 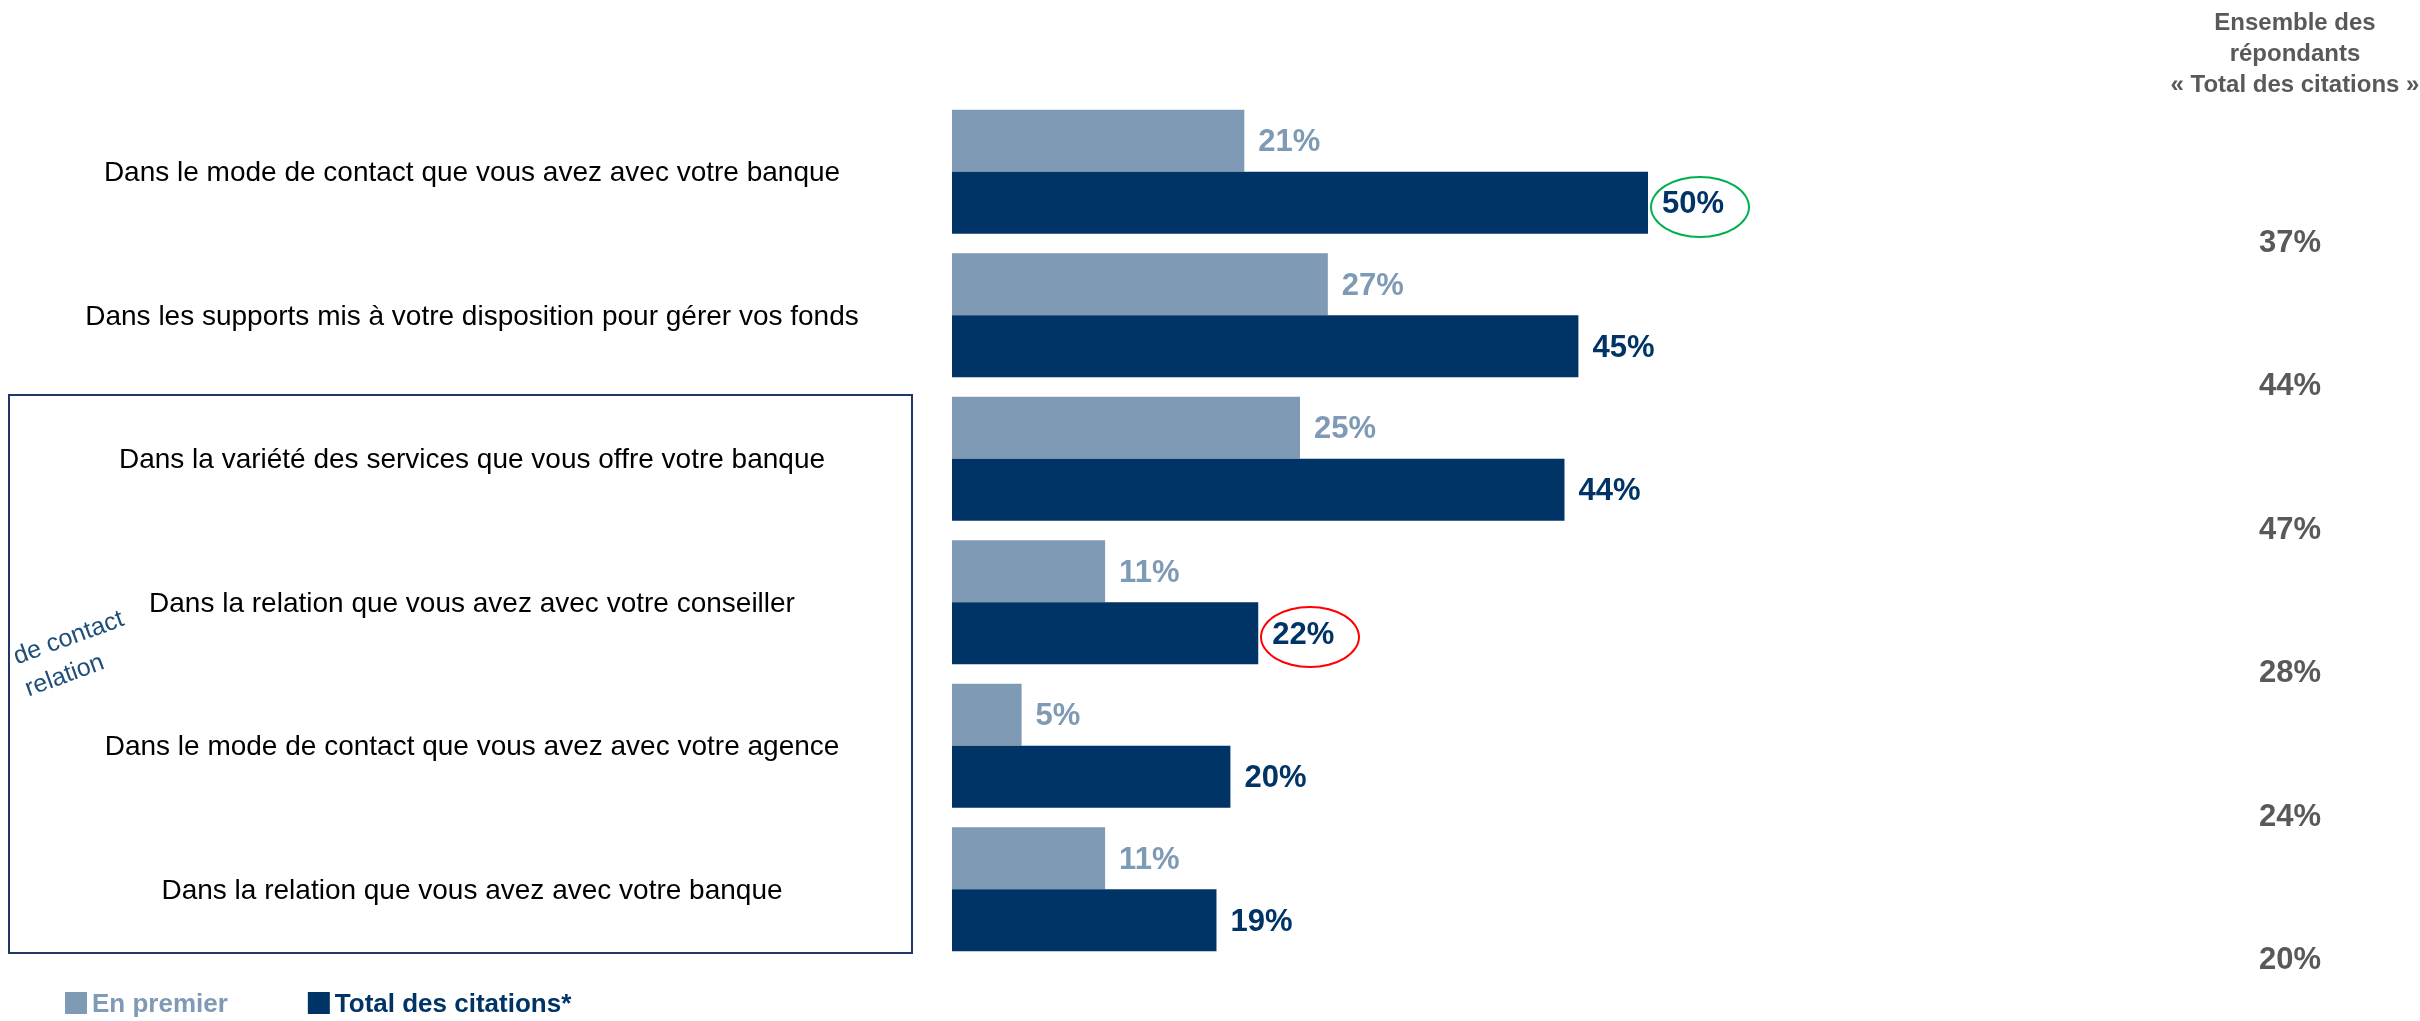 I want to click on y-tick-label: Dans le mode de contact que vous avez avec votre agence, so click(x=472, y=746).